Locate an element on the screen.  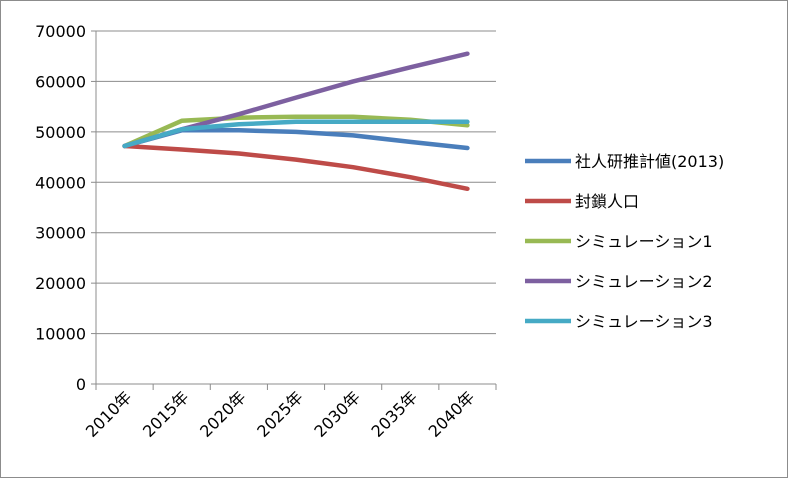
legend-label-2: 封鎖人口 is located at coordinates (607, 201).